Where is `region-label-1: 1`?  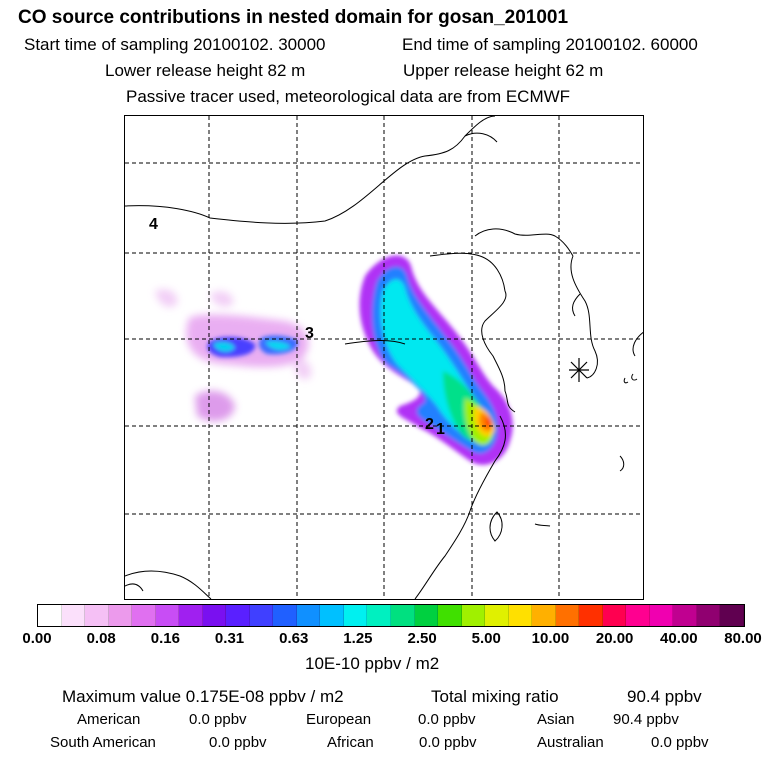
region-label-1: 1 is located at coordinates (440, 429).